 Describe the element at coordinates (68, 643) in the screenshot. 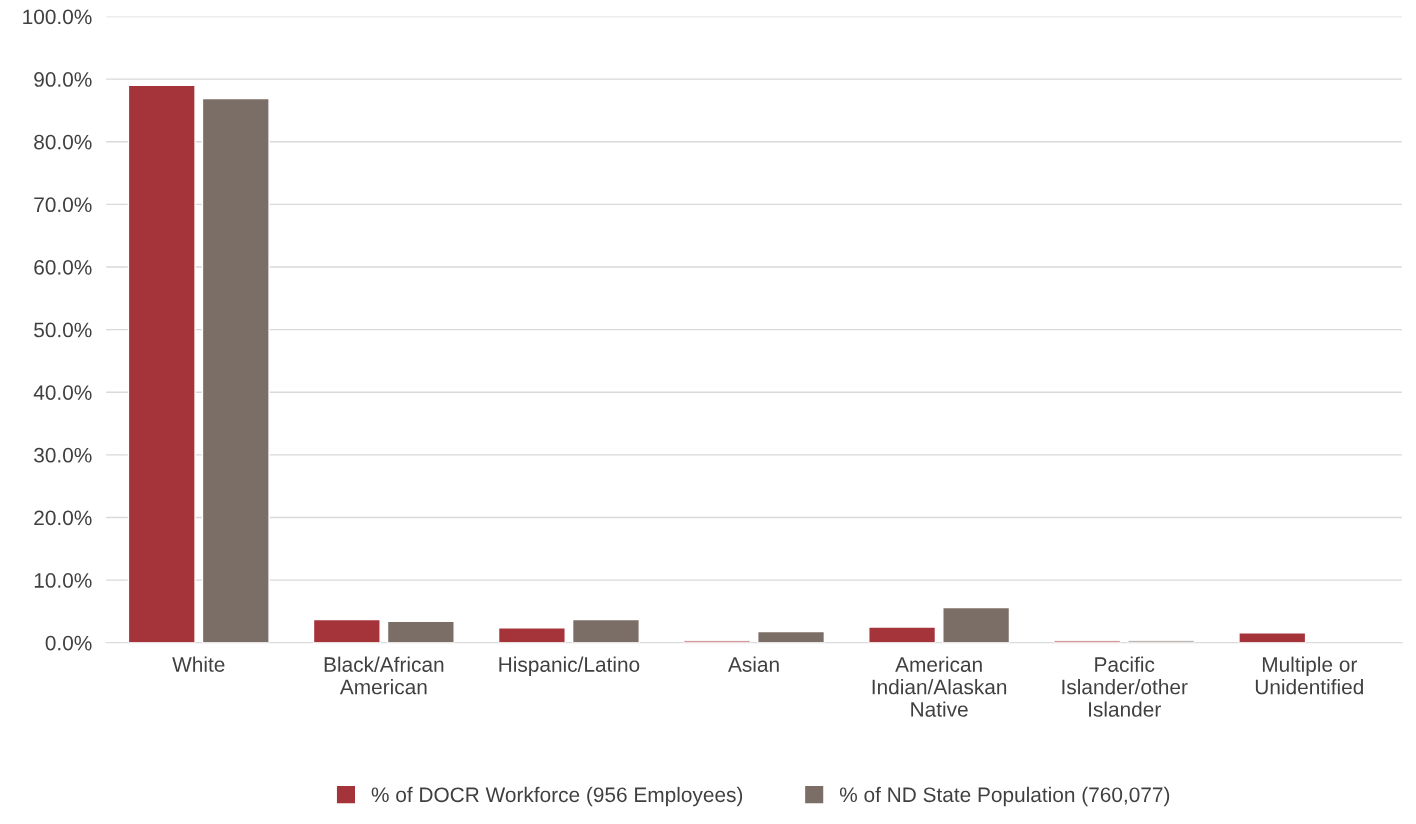

I see `y-tick-label: 0.0%` at that location.